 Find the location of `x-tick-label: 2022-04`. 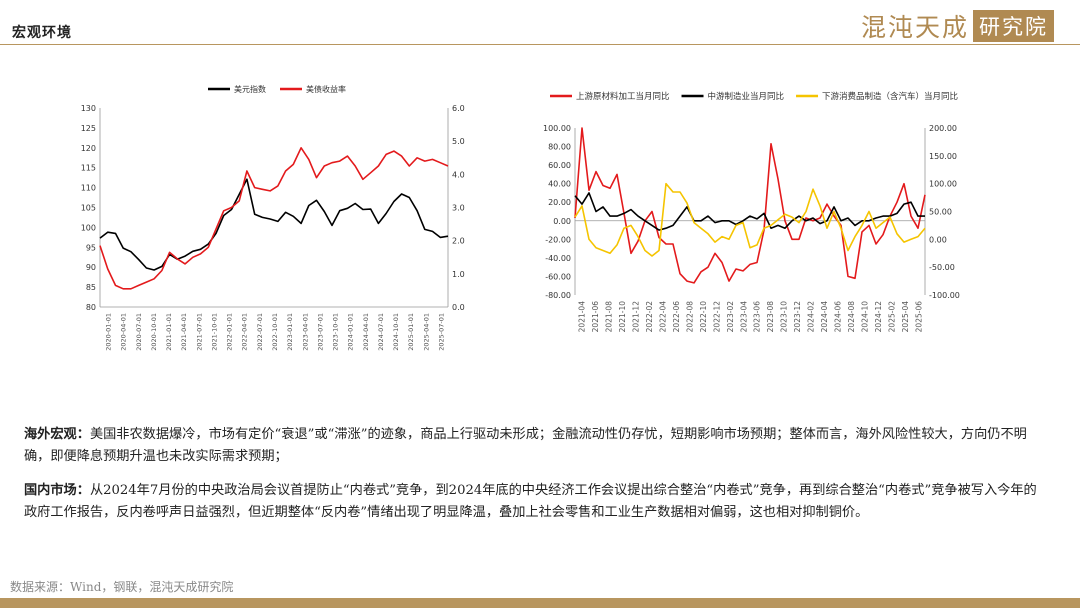

x-tick-label: 2022-04 is located at coordinates (663, 317).